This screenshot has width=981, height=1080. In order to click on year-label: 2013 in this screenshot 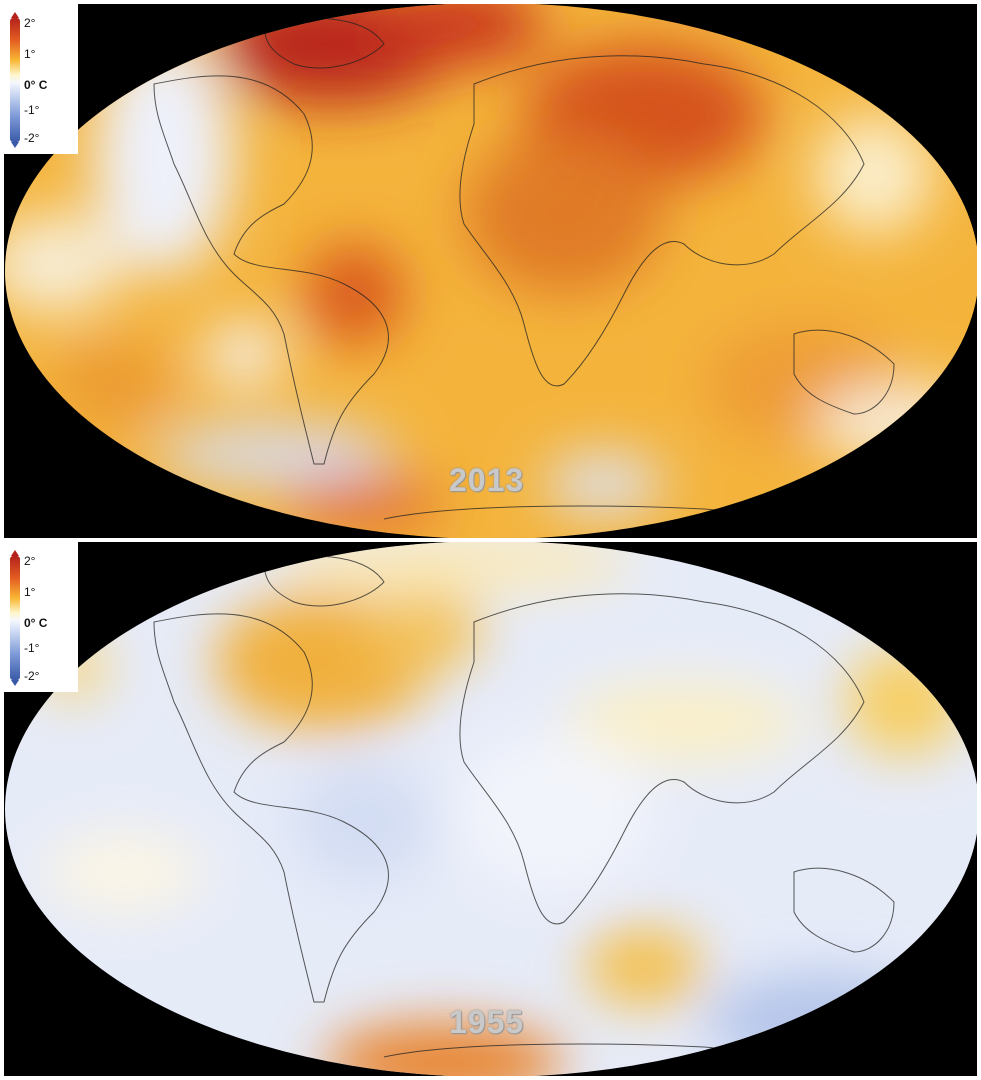, I will do `click(487, 480)`.